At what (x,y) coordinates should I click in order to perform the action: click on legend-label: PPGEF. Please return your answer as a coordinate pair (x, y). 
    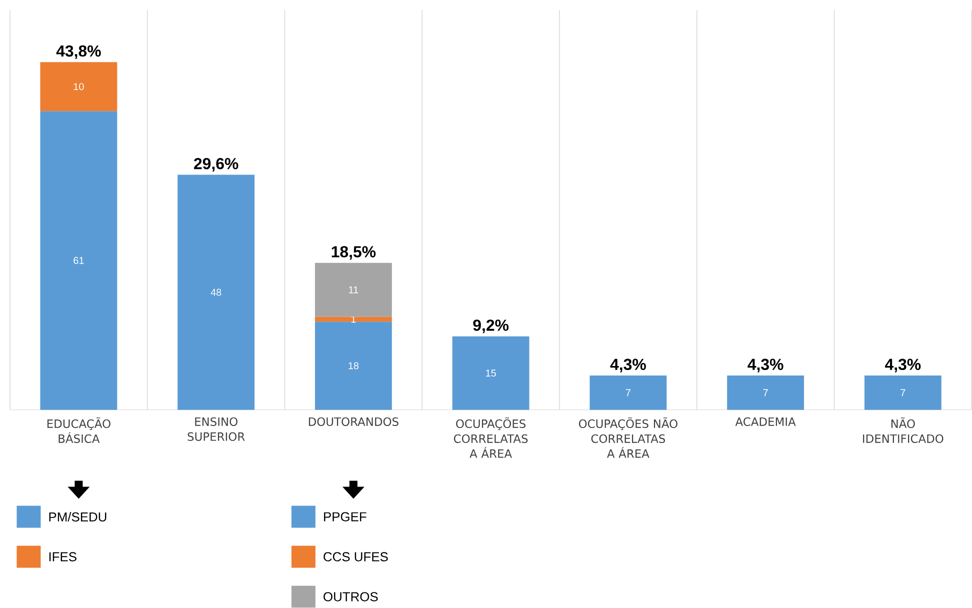
    Looking at the image, I should click on (345, 517).